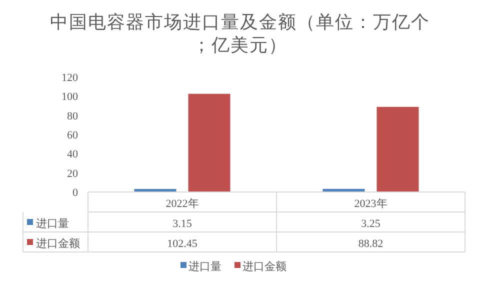 The image size is (480, 288). Describe the element at coordinates (70, 78) in the screenshot. I see `y-tick-label: 120` at that location.